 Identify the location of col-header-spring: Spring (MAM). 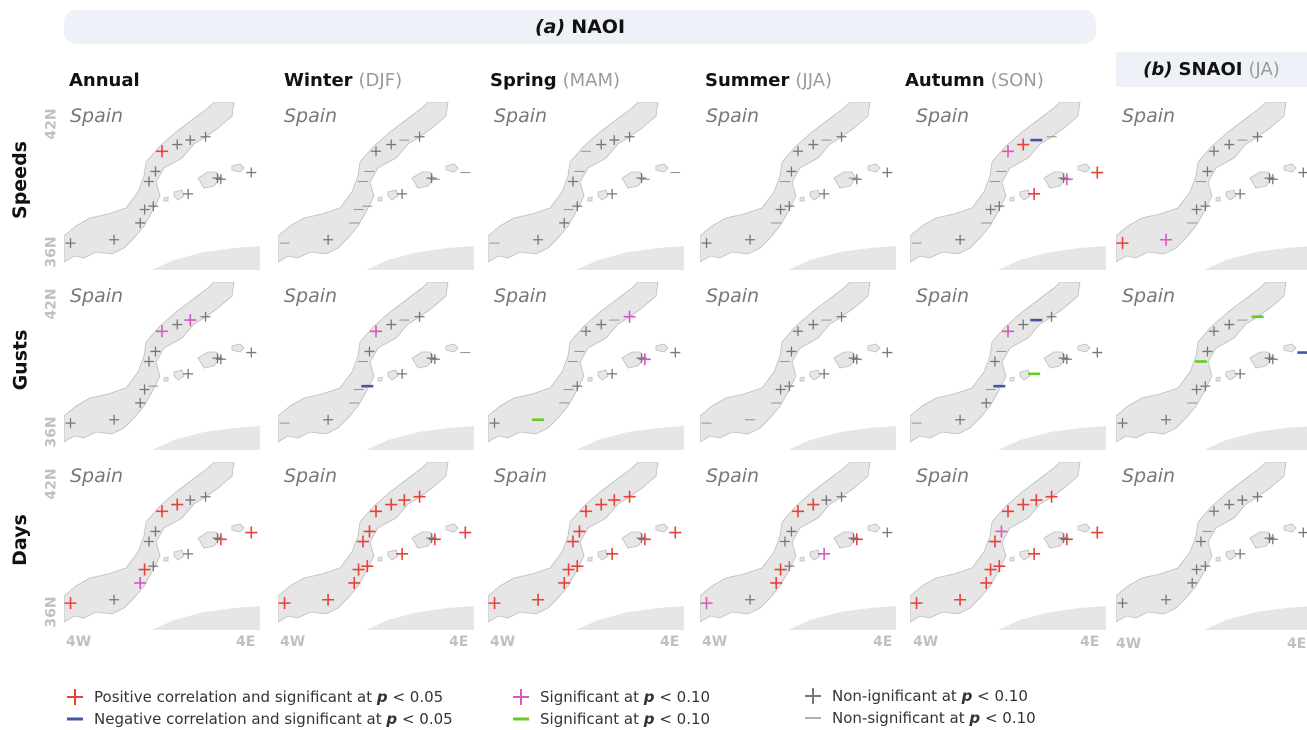
(555, 80).